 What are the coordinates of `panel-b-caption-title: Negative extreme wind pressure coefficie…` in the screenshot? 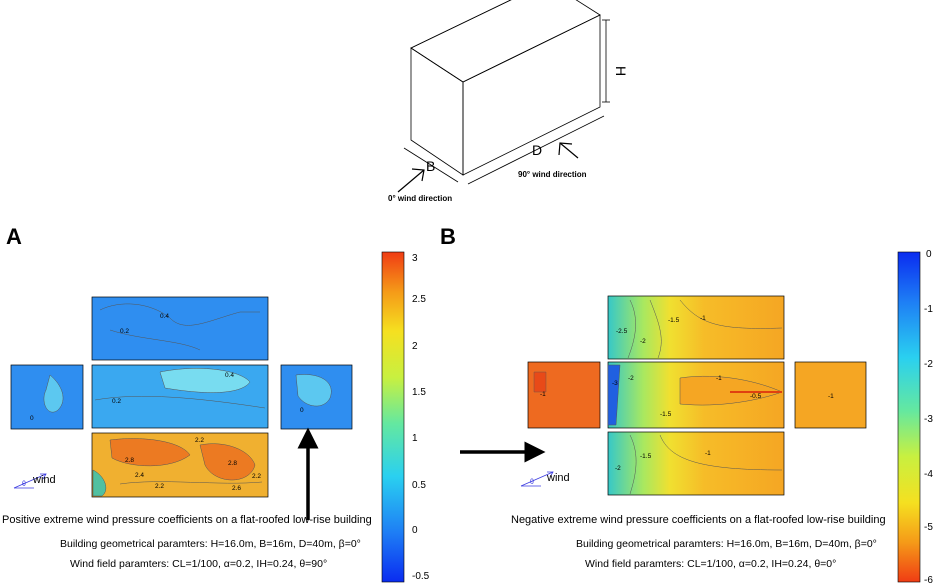 It's located at (698, 520).